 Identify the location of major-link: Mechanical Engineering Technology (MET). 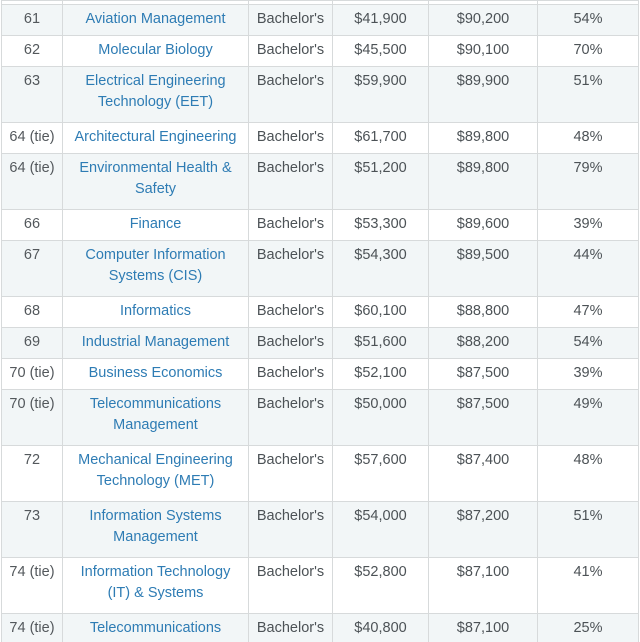
(155, 470).